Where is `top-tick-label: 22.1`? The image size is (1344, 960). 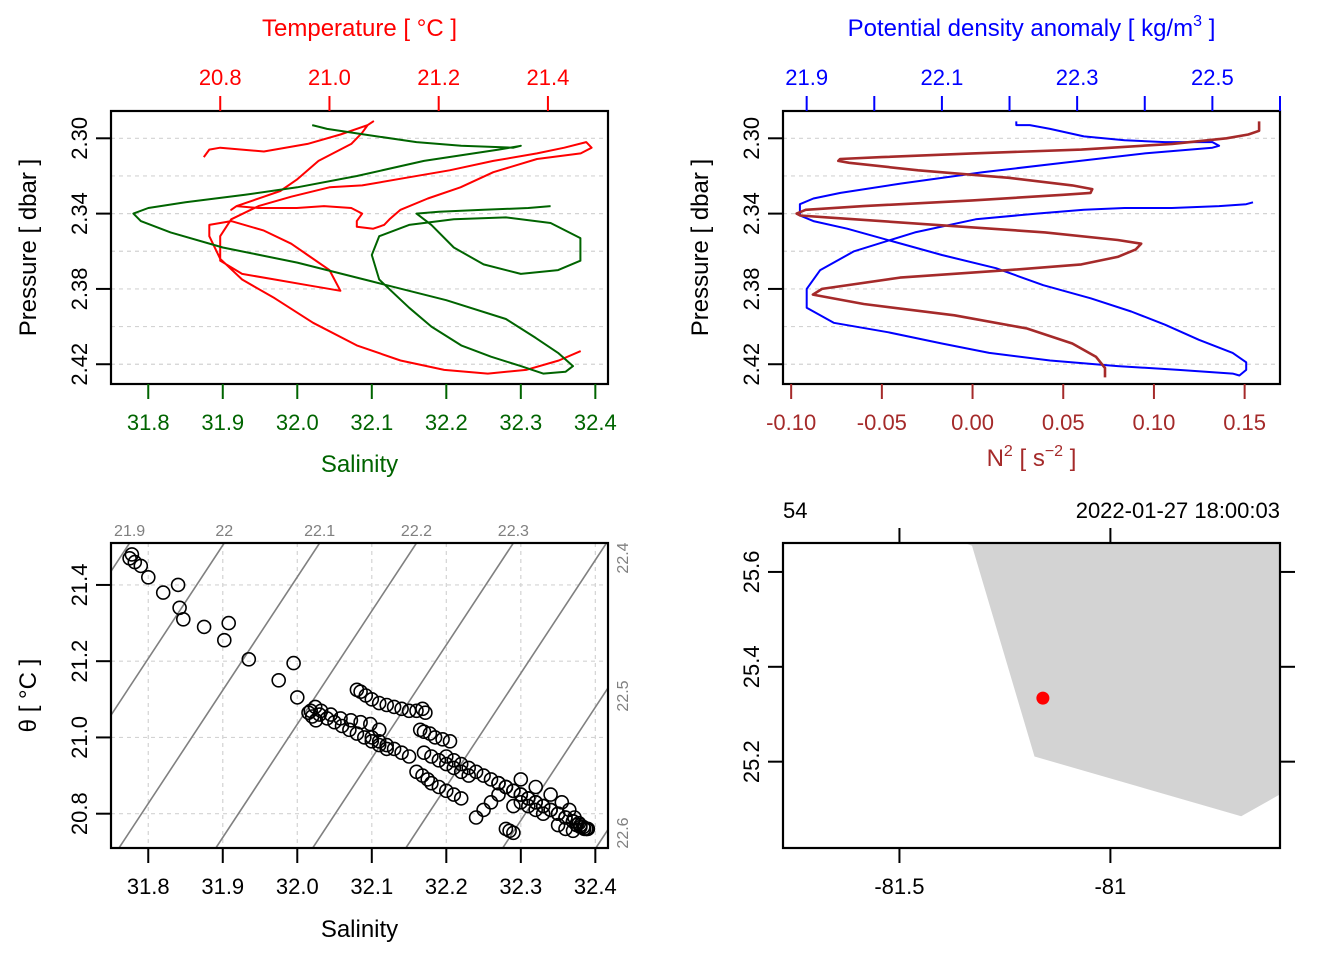
top-tick-label: 22.1 is located at coordinates (941, 77).